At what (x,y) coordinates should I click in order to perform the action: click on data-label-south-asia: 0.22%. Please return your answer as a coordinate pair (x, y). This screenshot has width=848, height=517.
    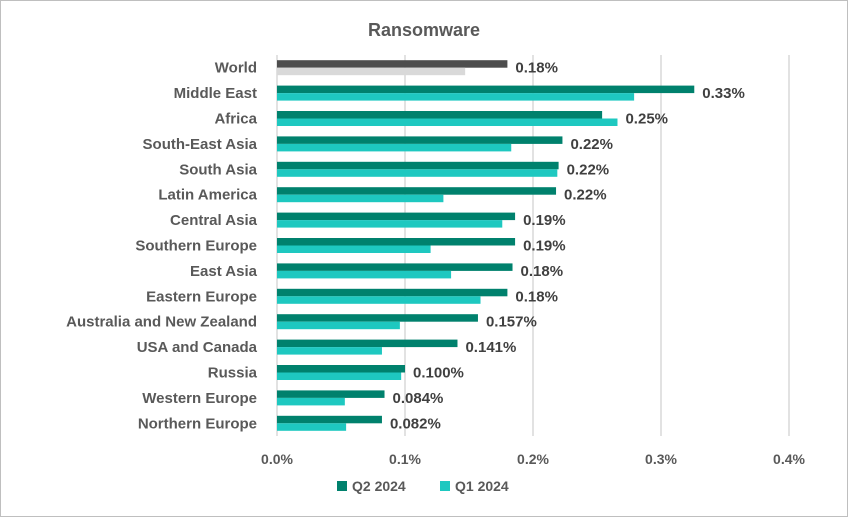
    Looking at the image, I should click on (588, 169).